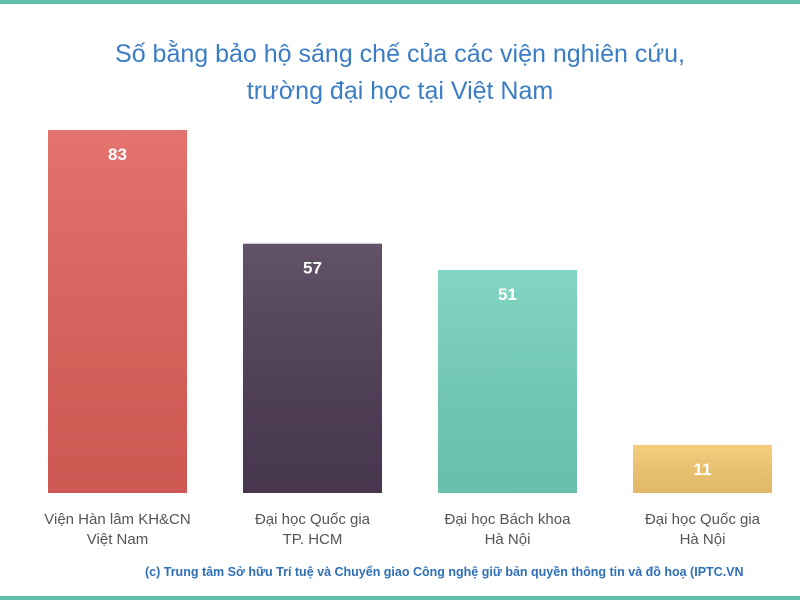 The image size is (800, 600). Describe the element at coordinates (313, 539) in the screenshot. I see `x-tick-label: TP. HCM` at that location.